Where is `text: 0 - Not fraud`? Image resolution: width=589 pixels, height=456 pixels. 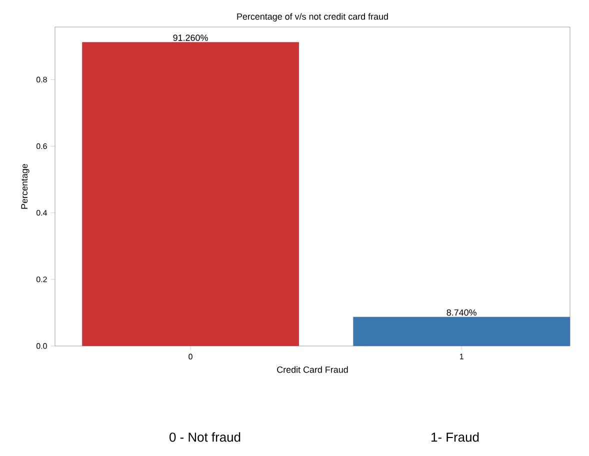
text: 0 - Not fraud is located at coordinates (205, 437).